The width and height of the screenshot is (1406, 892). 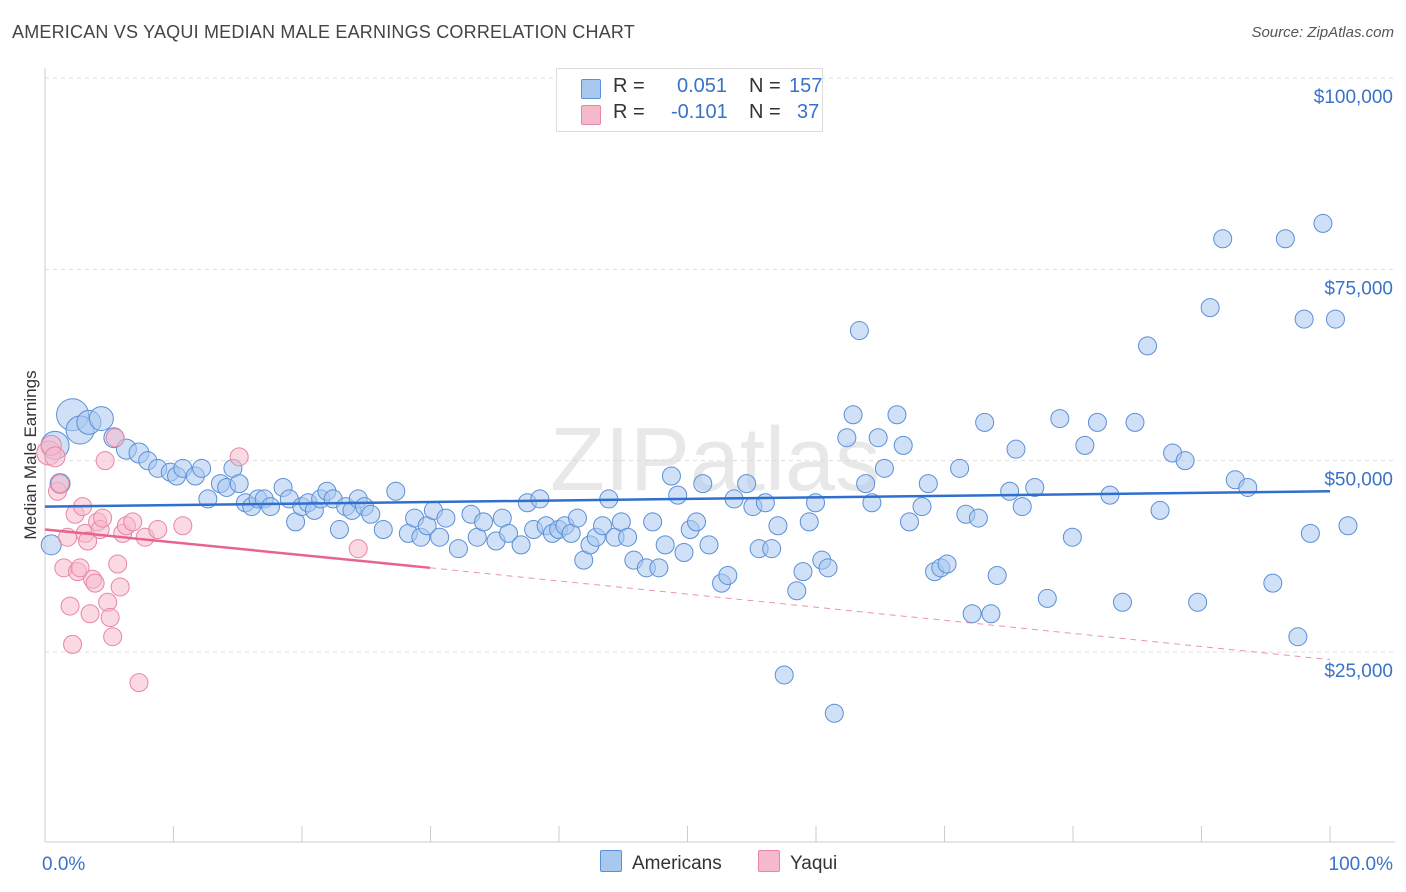 I want to click on y-axis-label: Median Male Earnings, so click(x=30, y=454).